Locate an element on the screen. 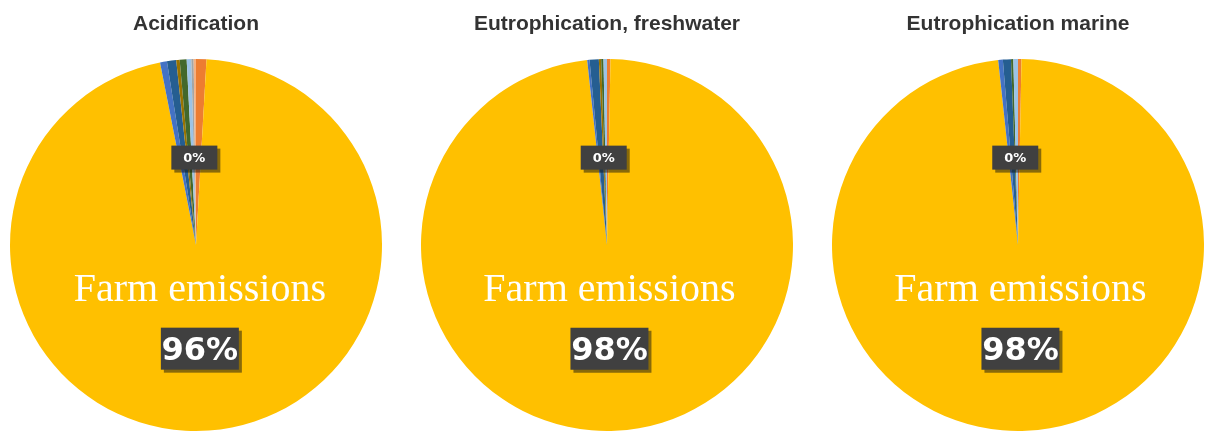 This screenshot has height=432, width=1229. chart-title: Acidification is located at coordinates (196, 22).